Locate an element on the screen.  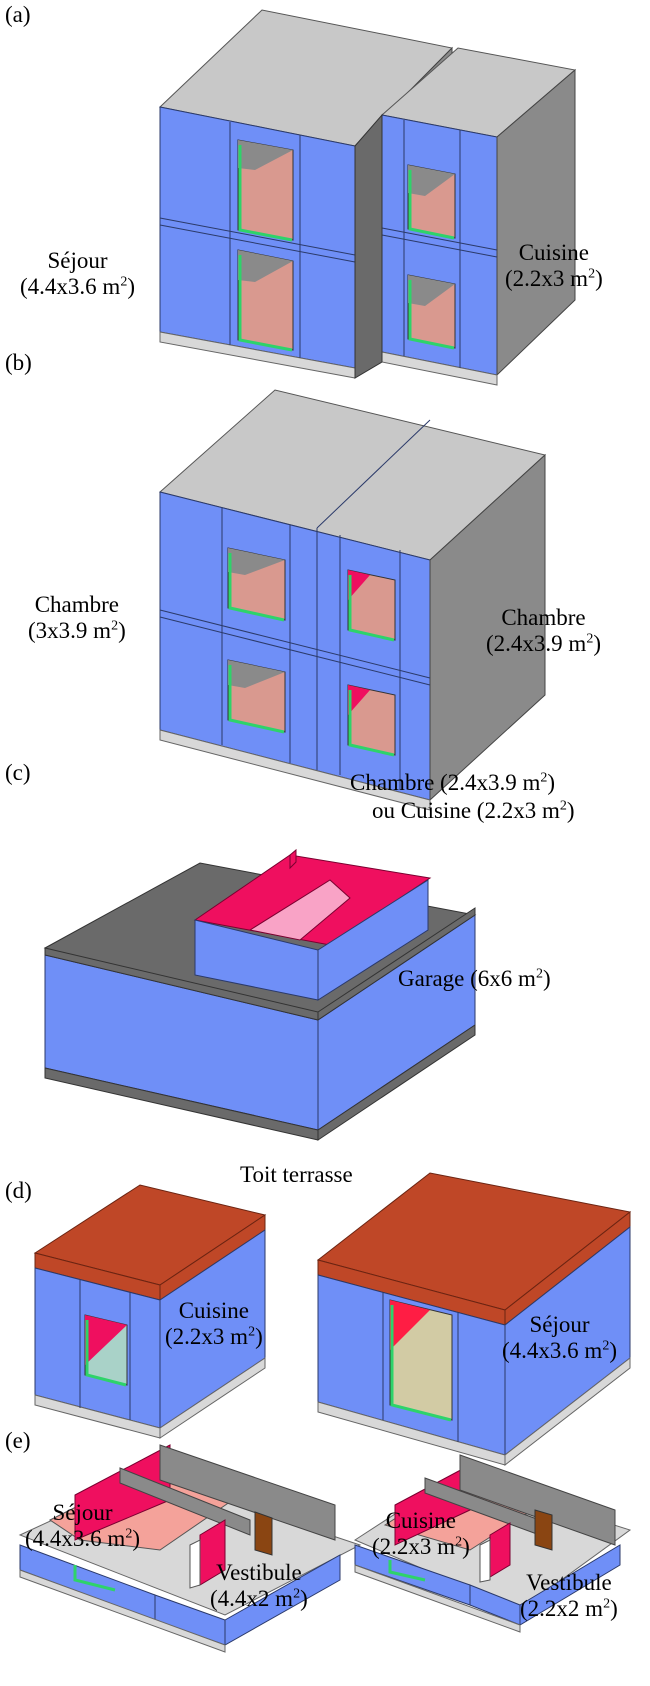
label-e-cuisine: Cuisine (2.2x3 m2) is located at coordinates (421, 1533).